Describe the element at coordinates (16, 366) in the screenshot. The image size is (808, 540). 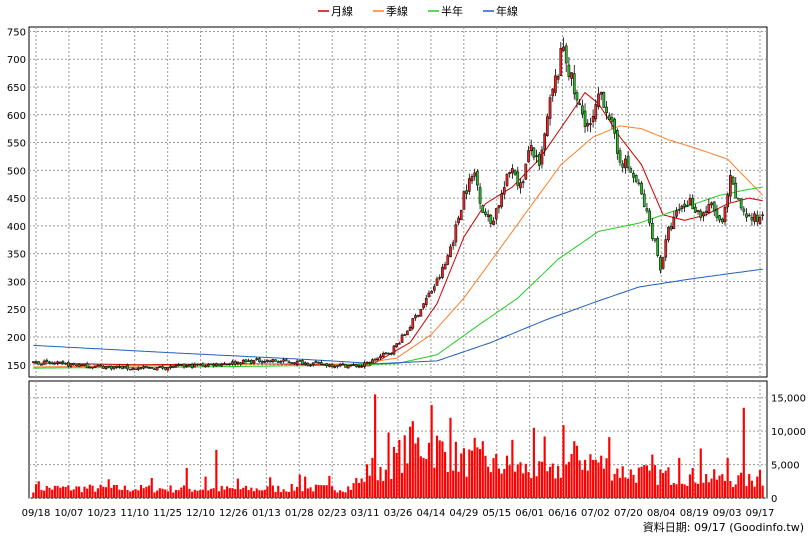
I see `price-tick-label: 150` at that location.